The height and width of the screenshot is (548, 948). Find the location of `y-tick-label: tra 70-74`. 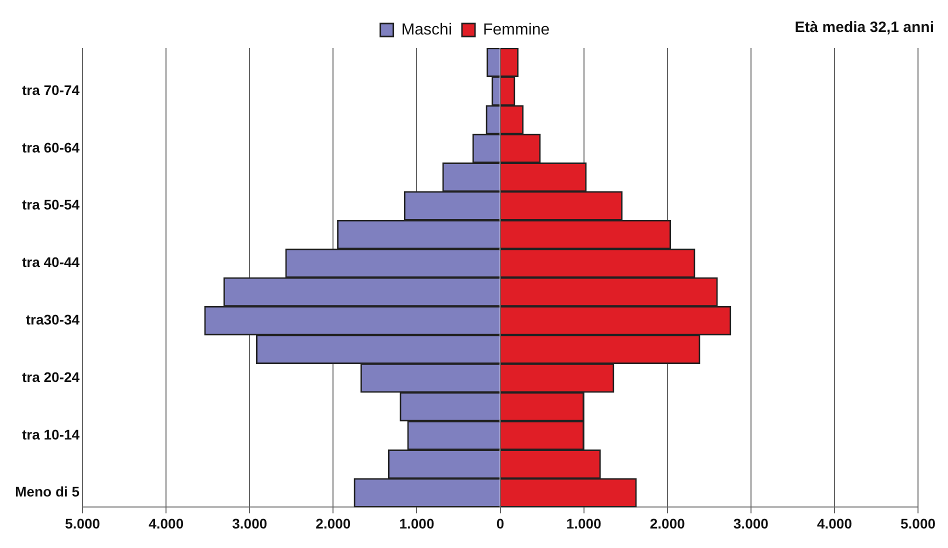

y-tick-label: tra 70-74 is located at coordinates (51, 90).